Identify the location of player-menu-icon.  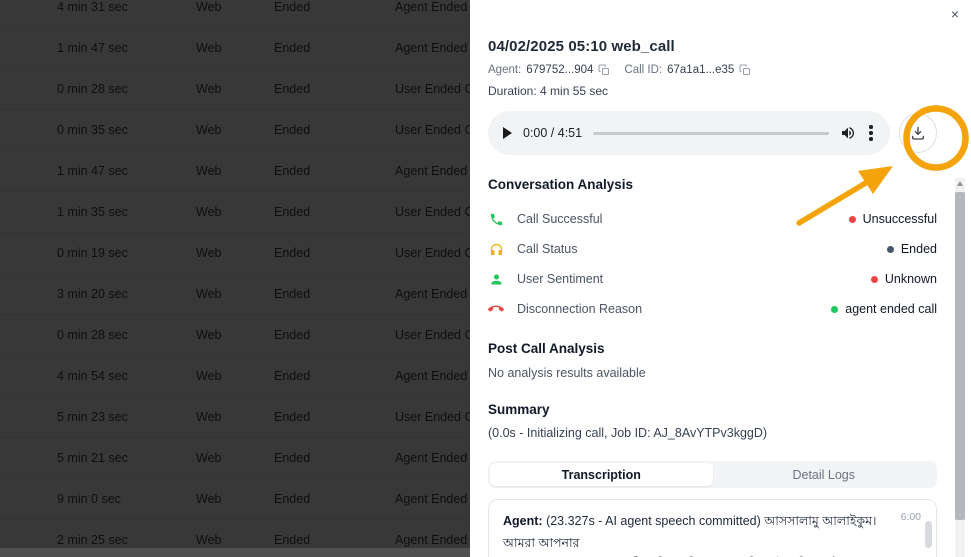
(871, 133).